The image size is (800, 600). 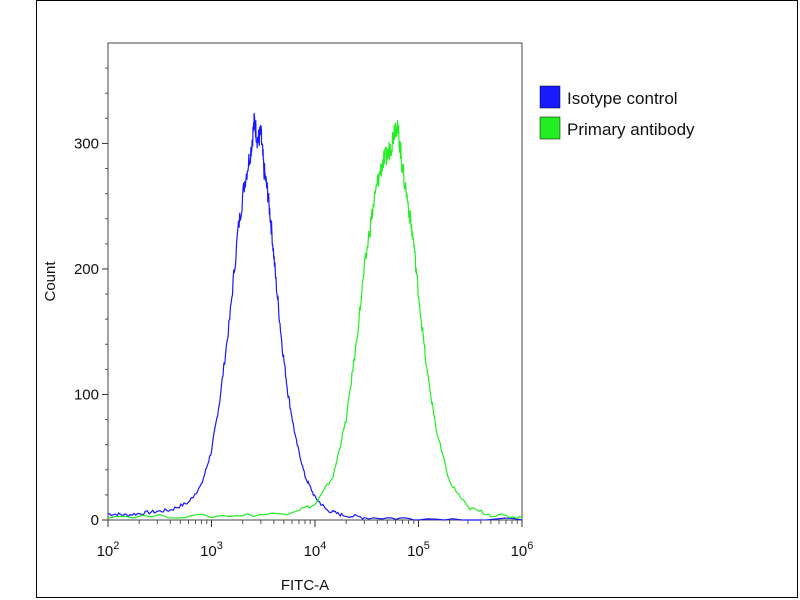 I want to click on legend: Isotype control Primary antibody, so click(x=617, y=112).